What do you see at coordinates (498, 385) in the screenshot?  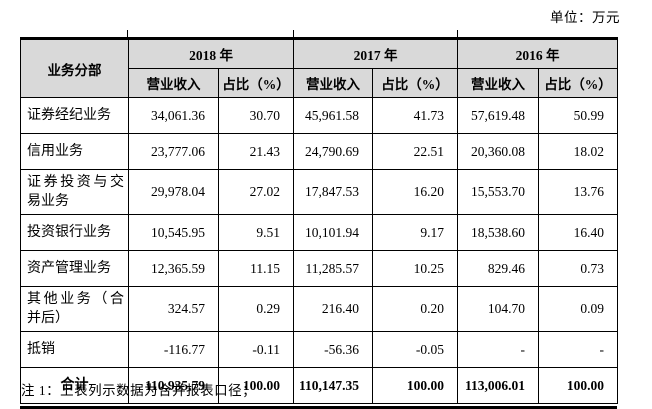 I see `value-cell: 113,006.01` at bounding box center [498, 385].